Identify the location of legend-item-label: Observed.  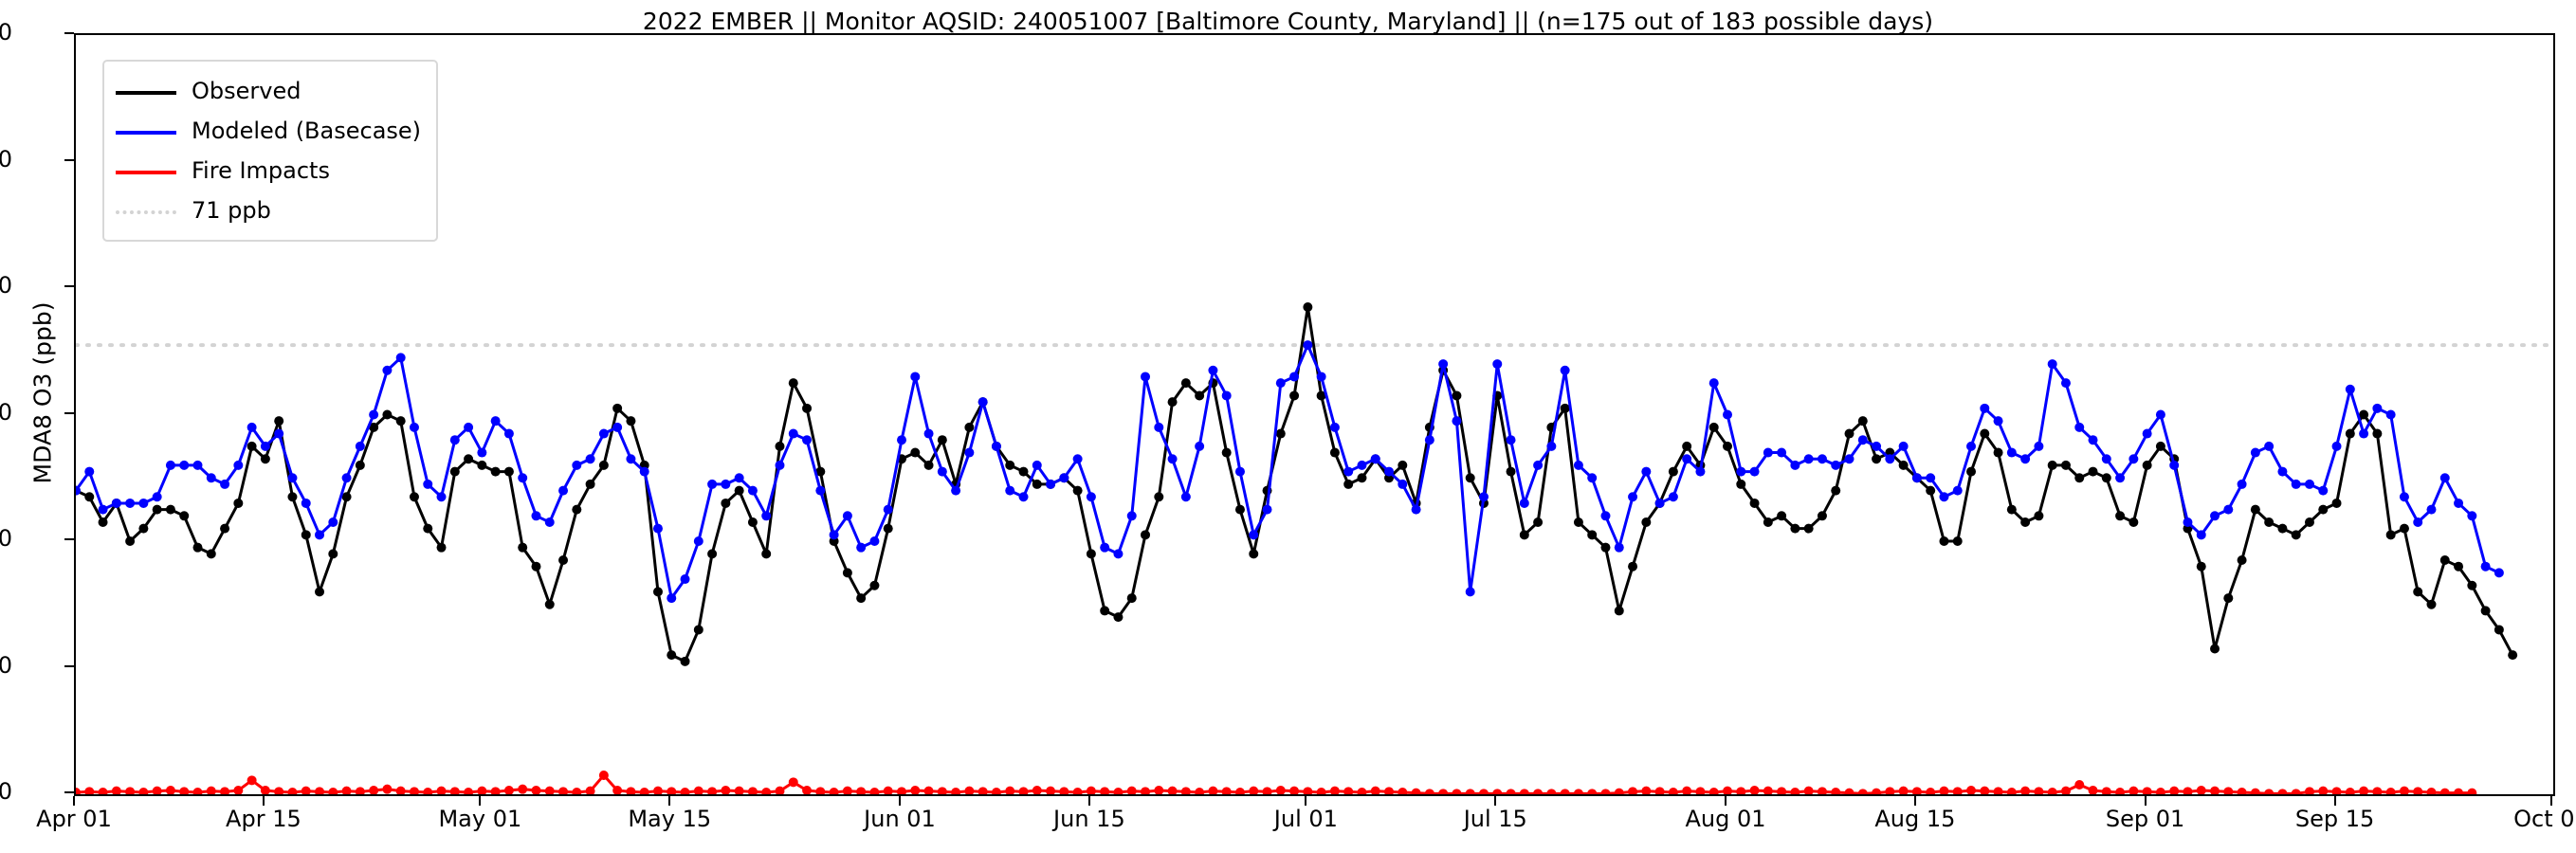
(246, 91).